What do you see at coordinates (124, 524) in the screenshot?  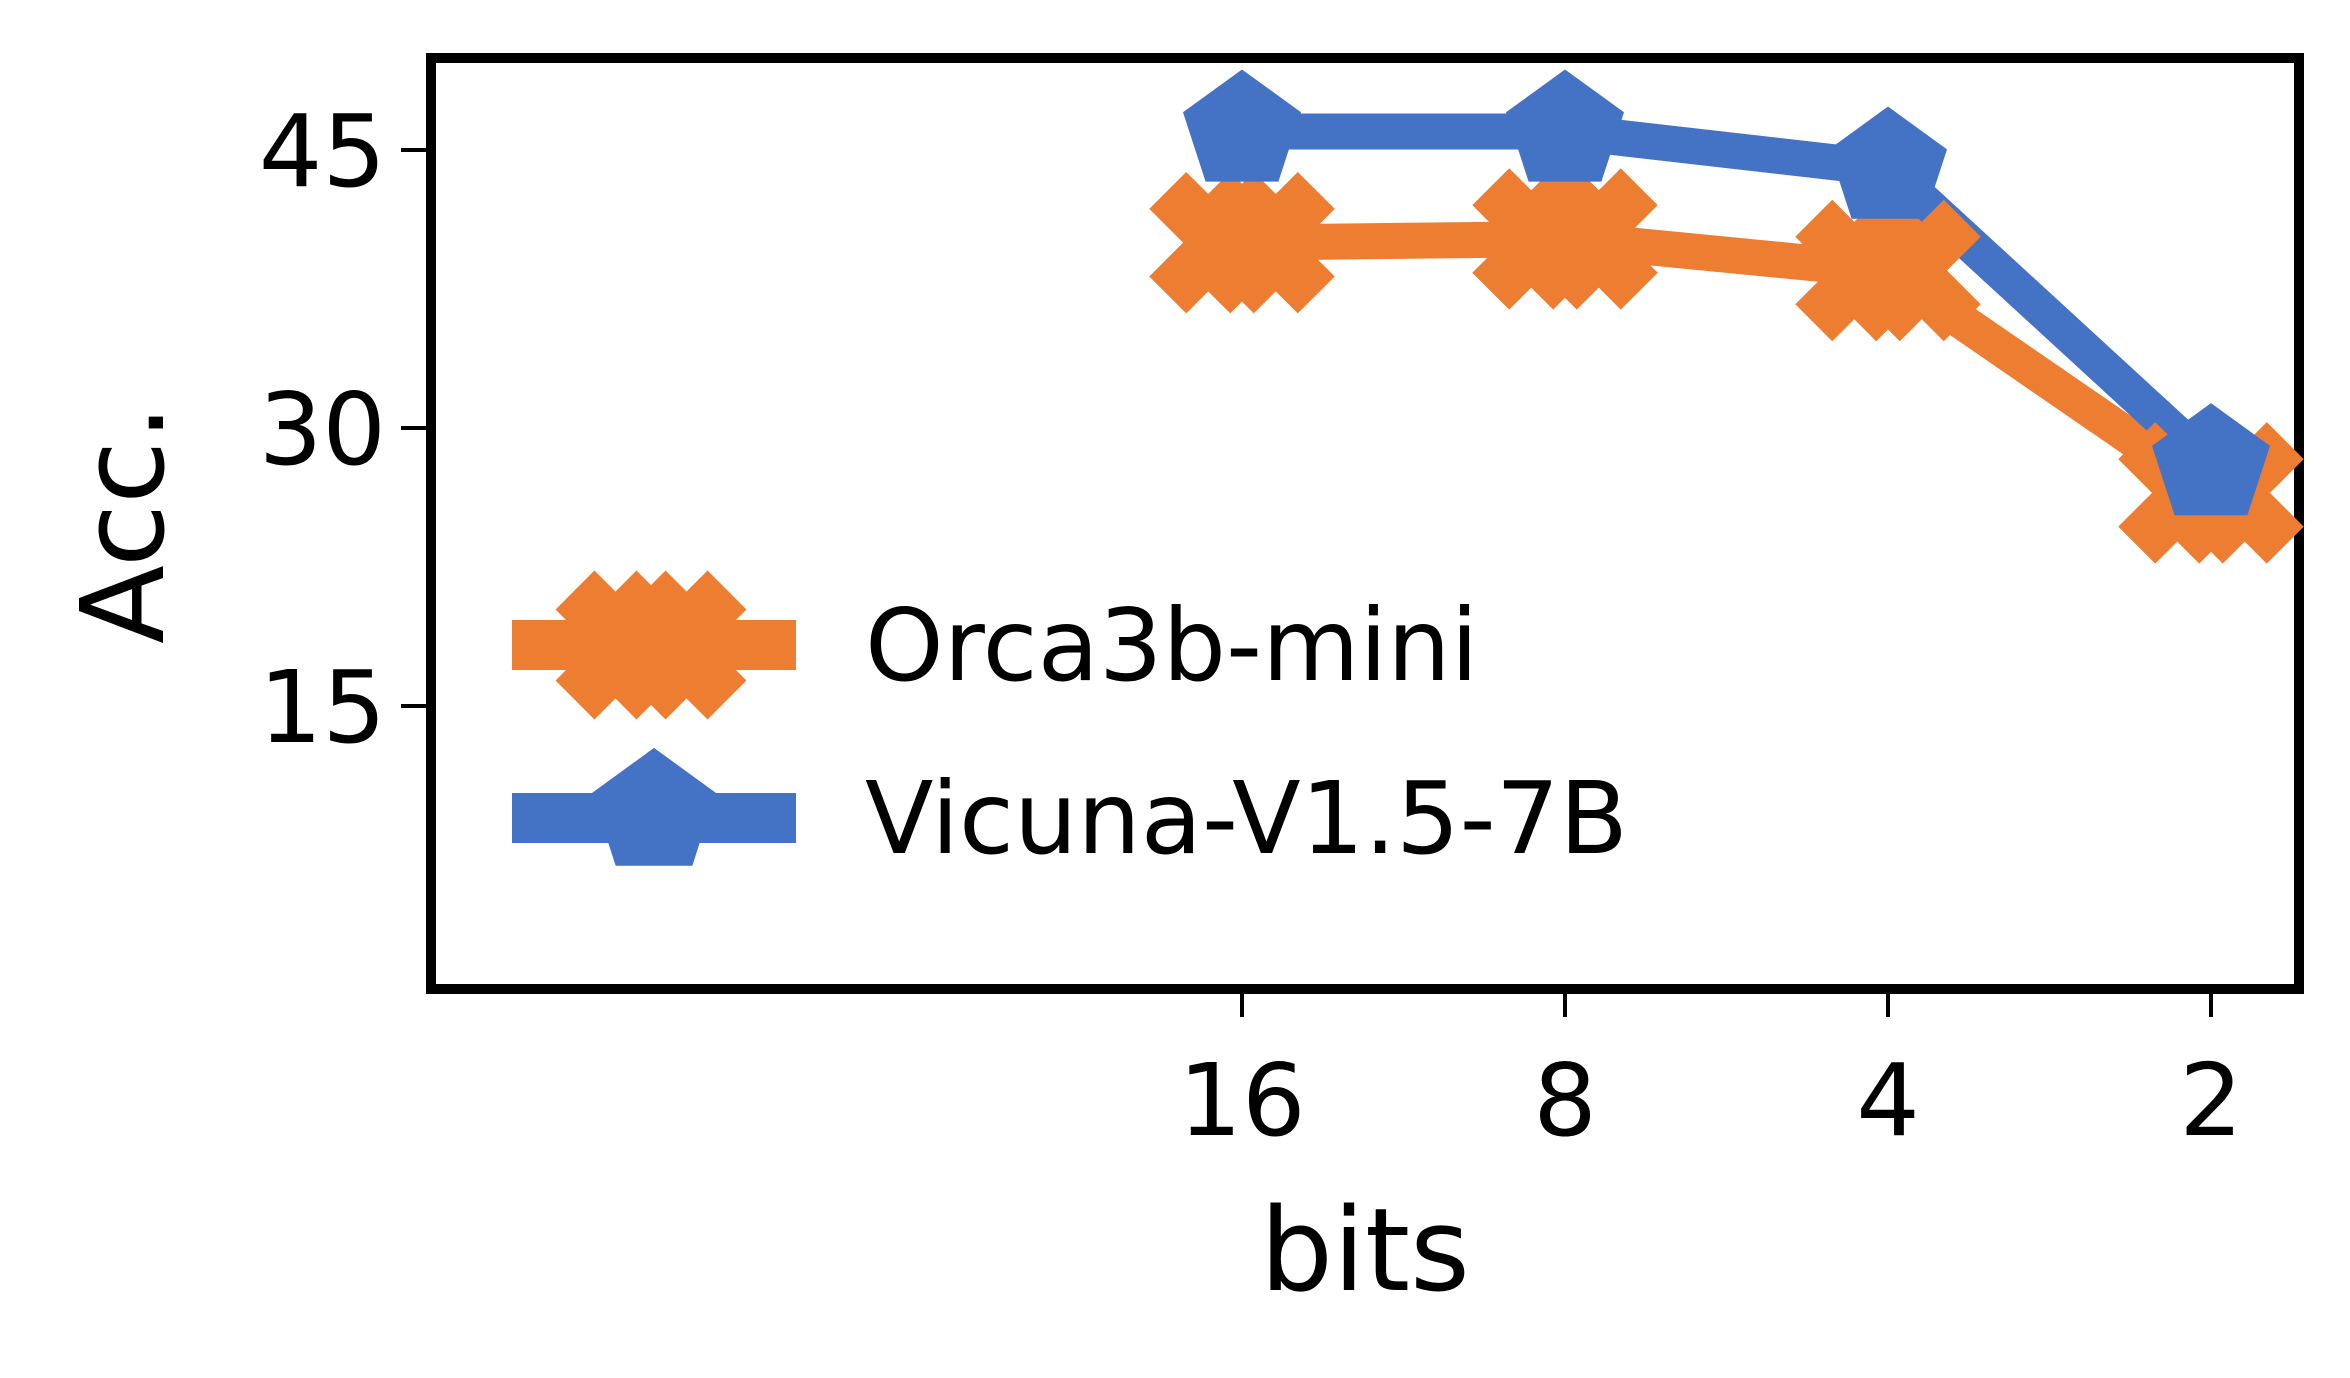 I see `y-axis-label: Acc.` at bounding box center [124, 524].